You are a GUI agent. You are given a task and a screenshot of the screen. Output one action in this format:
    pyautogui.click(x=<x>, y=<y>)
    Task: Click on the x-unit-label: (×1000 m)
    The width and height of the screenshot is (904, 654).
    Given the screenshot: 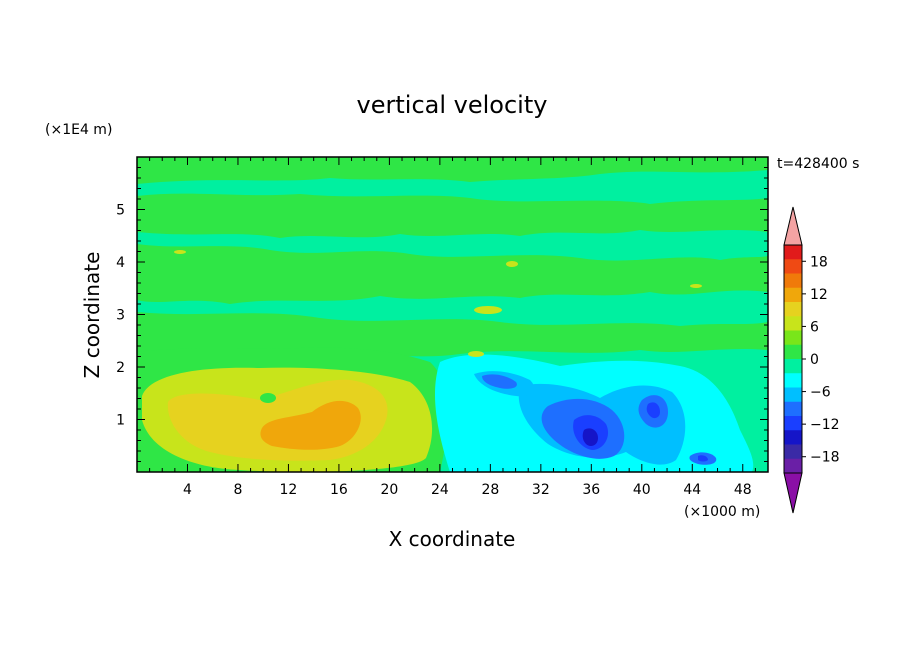 What is the action you would take?
    pyautogui.click(x=722, y=512)
    